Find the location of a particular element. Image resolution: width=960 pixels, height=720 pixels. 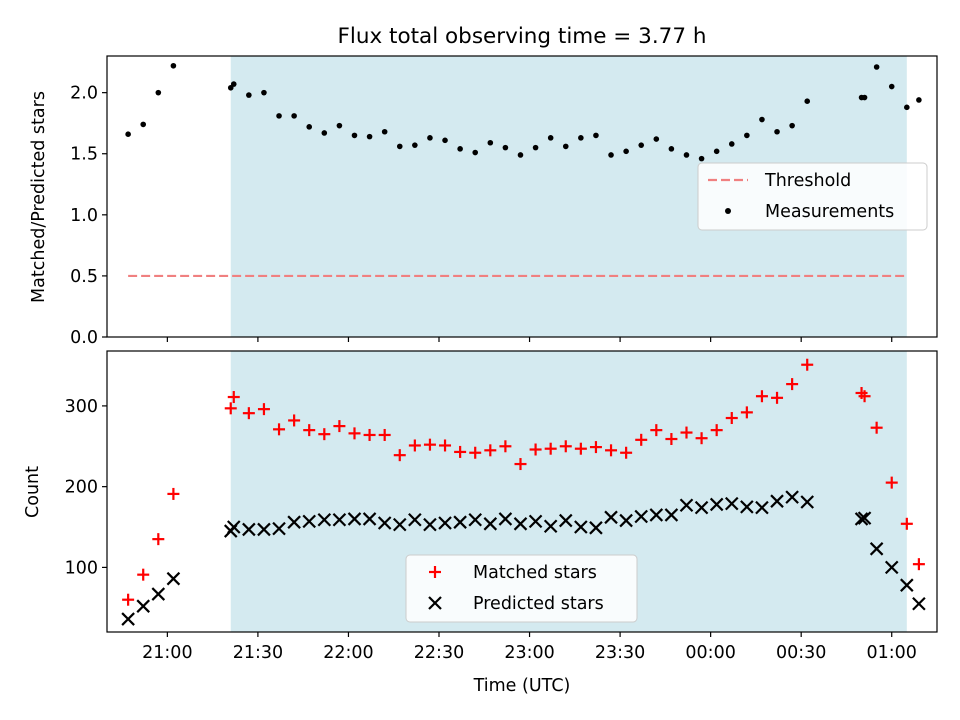

top-y-axis-label: Matched/Predicted stars is located at coordinates (39, 197).